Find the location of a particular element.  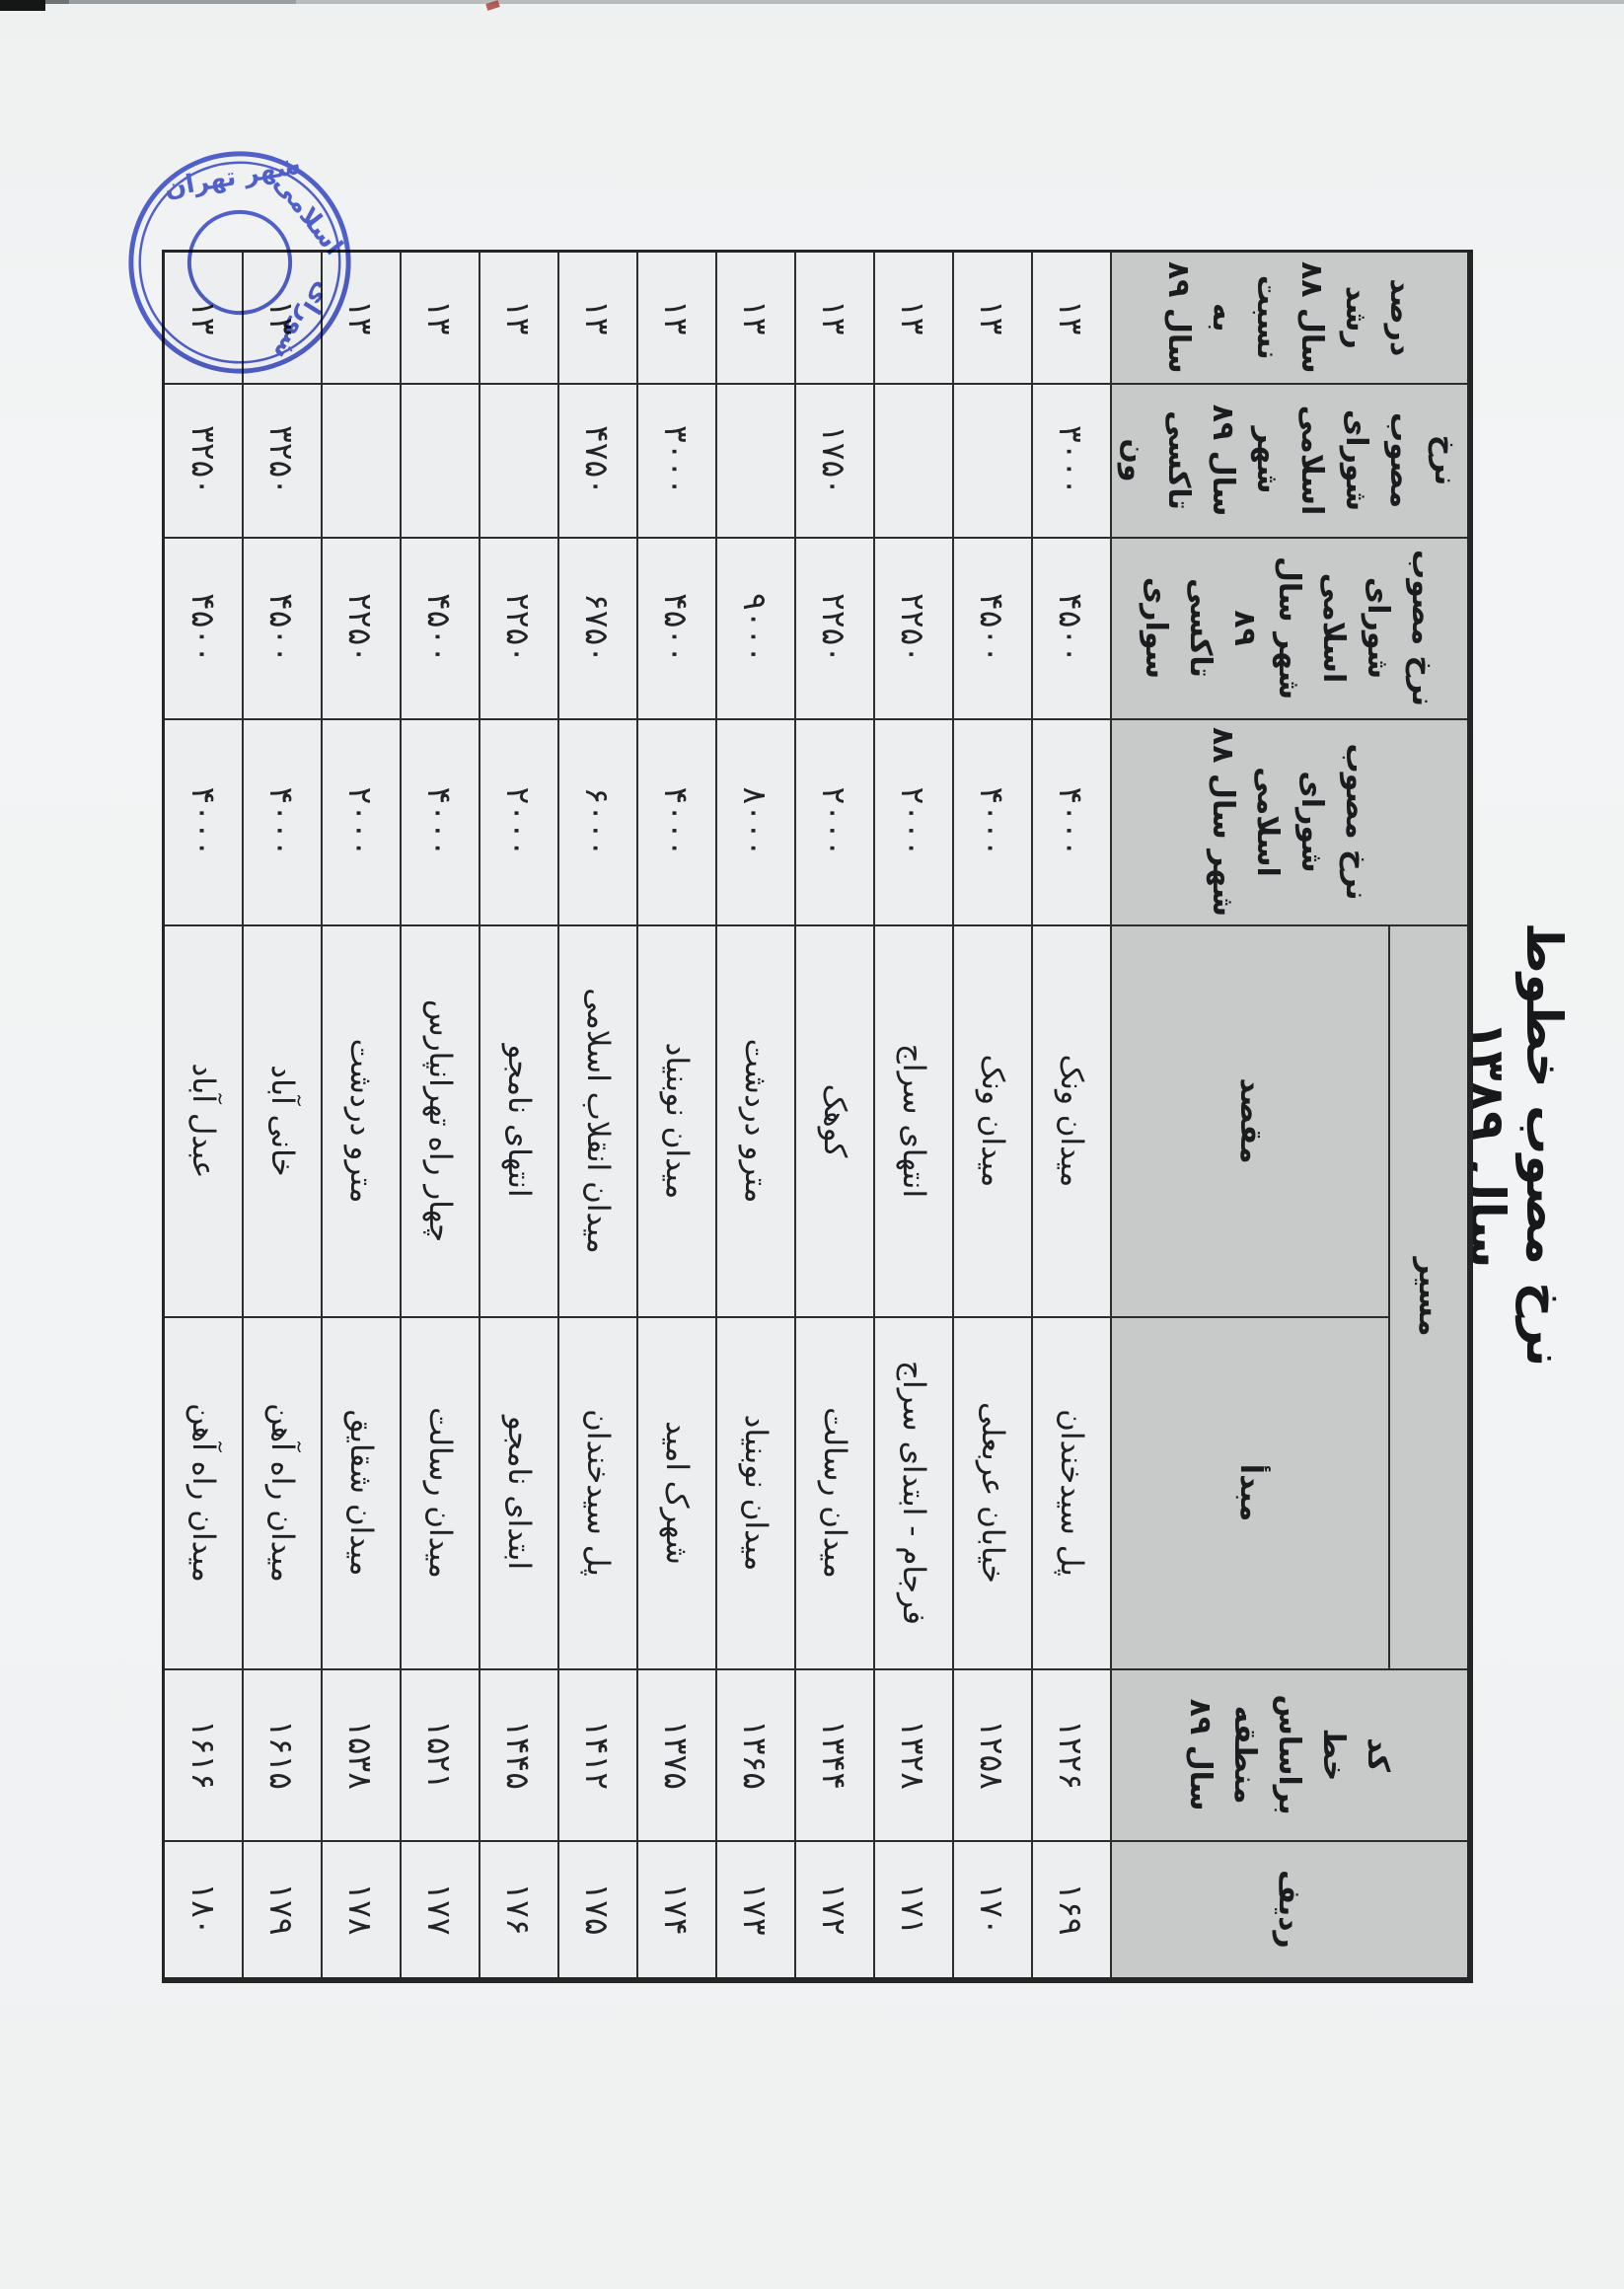

line-code-cell: ۱۵۳۸ is located at coordinates (361, 1754).